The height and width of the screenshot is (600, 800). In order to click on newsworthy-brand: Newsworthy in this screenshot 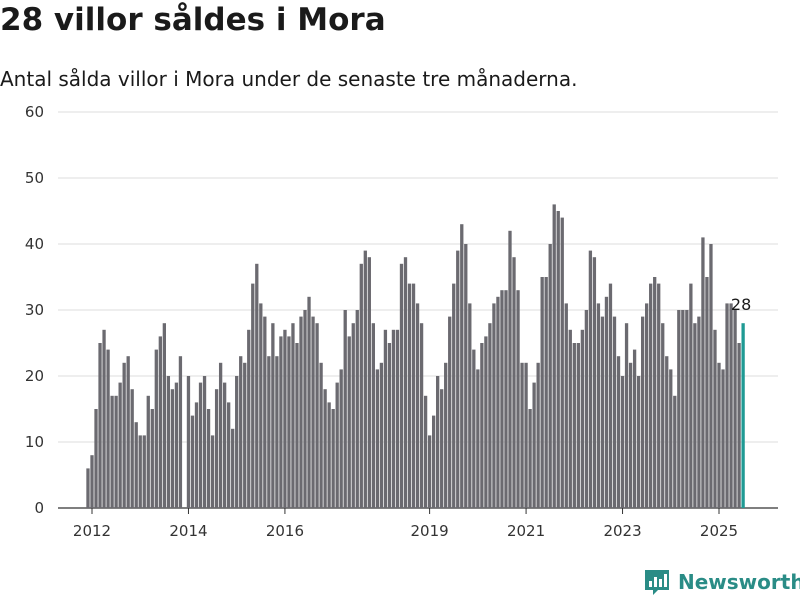, I will do `click(722, 582)`.